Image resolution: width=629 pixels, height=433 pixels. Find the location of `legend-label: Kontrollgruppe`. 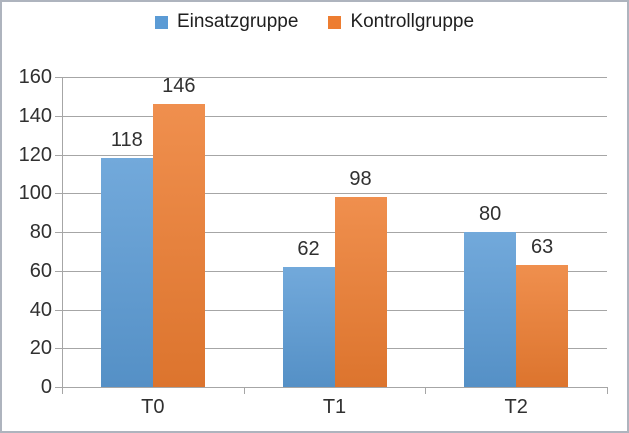

legend-label: Kontrollgruppe is located at coordinates (412, 21).